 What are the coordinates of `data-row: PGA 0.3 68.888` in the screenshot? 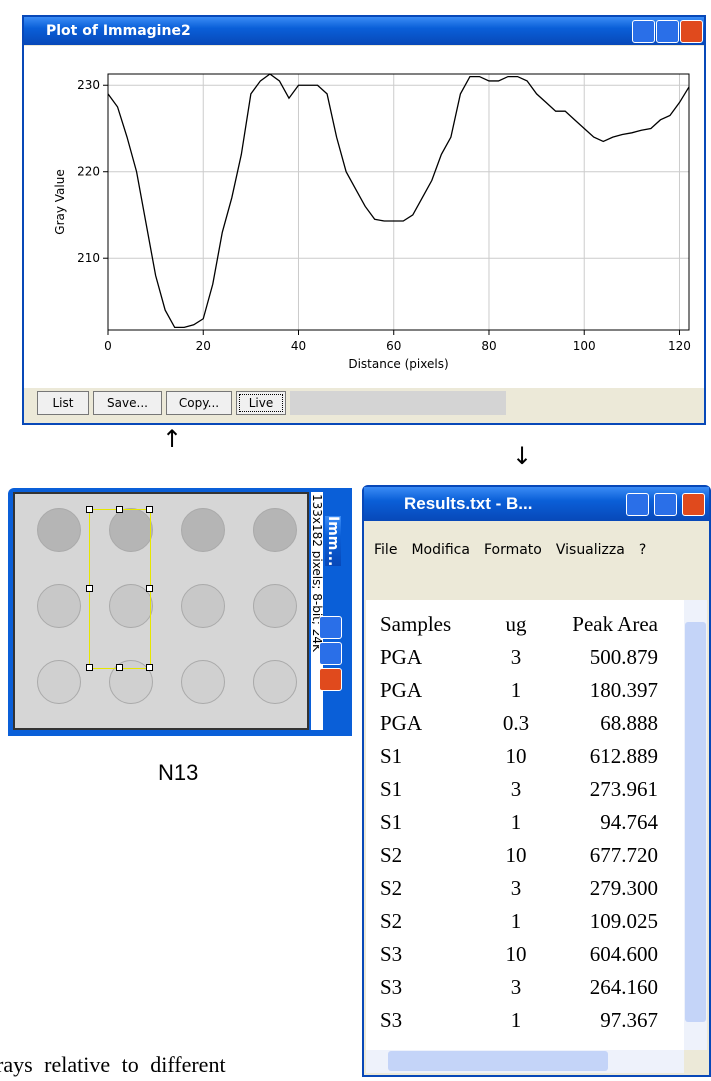 It's located at (521, 727).